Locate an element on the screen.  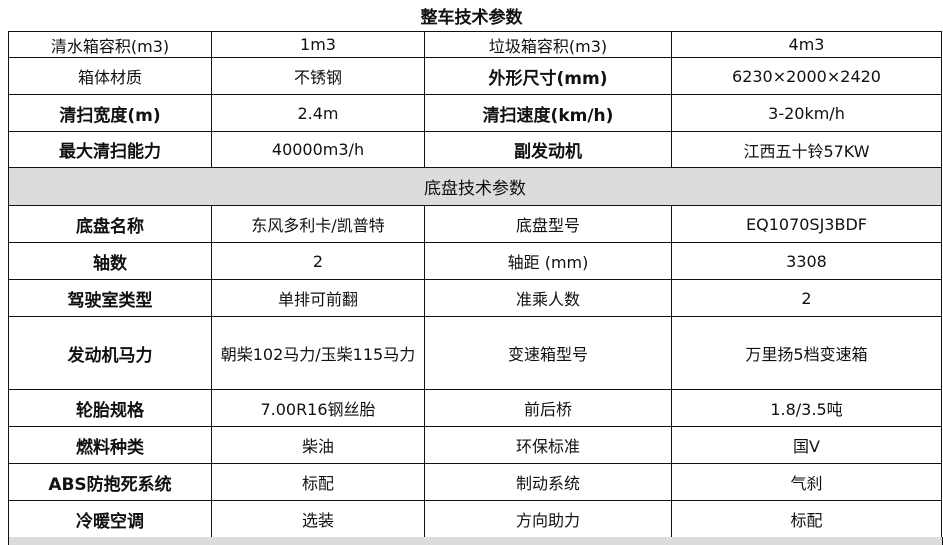
spec-value: 40000m3/h is located at coordinates (318, 149).